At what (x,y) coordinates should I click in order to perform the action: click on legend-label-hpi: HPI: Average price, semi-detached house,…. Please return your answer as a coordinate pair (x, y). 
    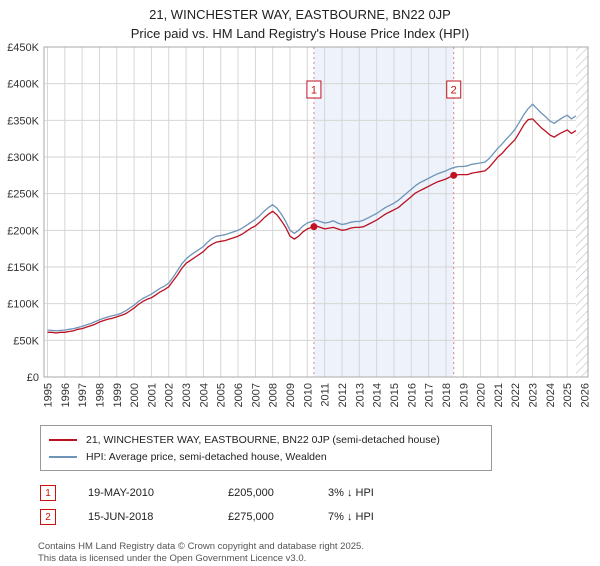
    Looking at the image, I should click on (206, 456).